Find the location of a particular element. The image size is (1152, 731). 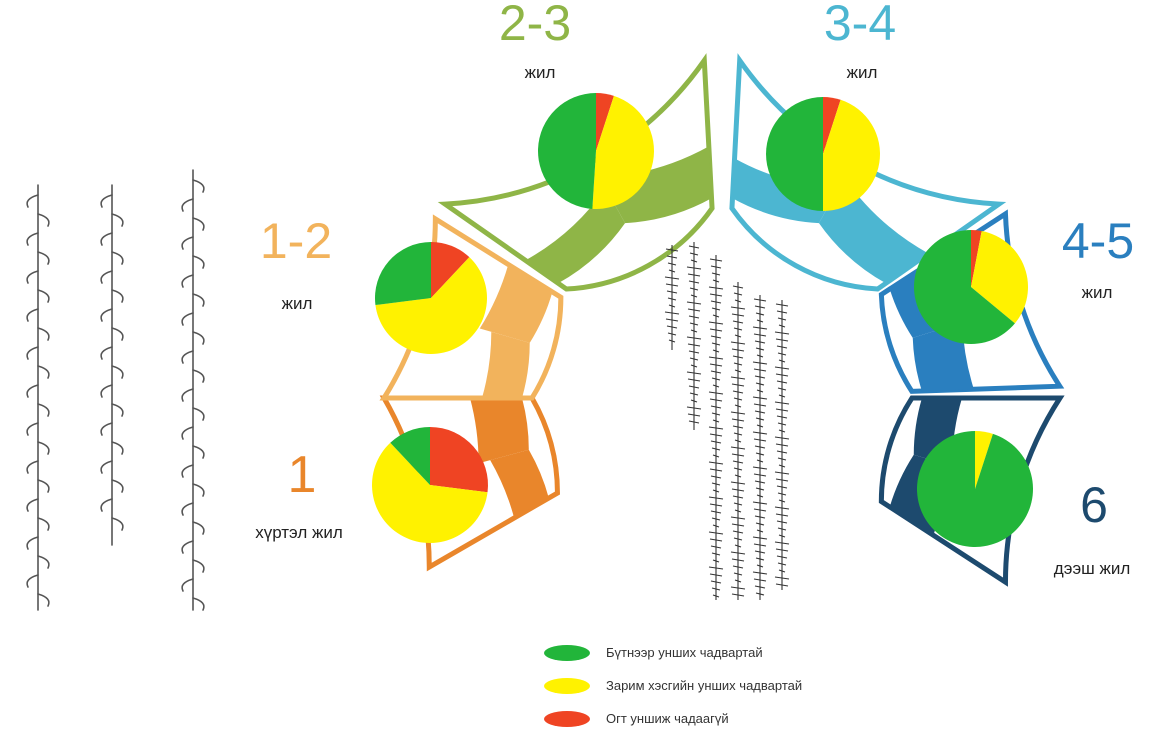

group-unit: хүртэл жил is located at coordinates (299, 532).